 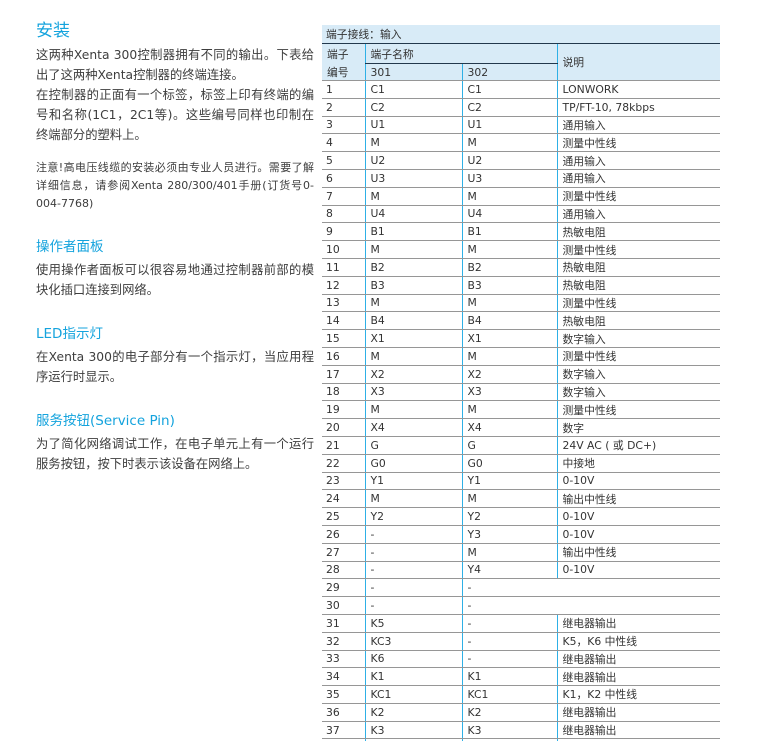 What do you see at coordinates (639, 605) in the screenshot?
I see `cell-description` at bounding box center [639, 605].